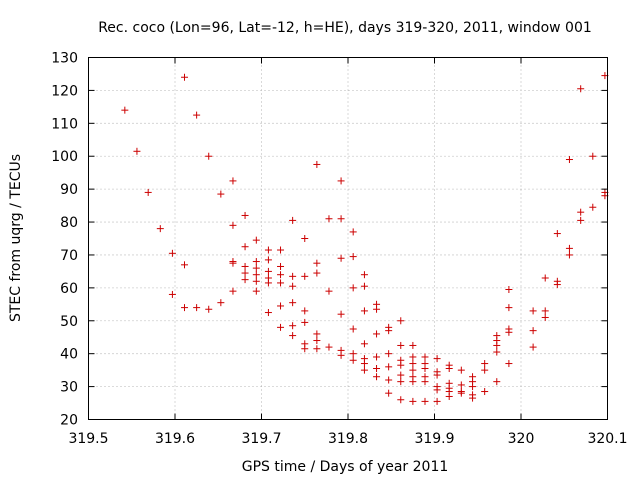 Image resolution: width=640 pixels, height=480 pixels. What do you see at coordinates (69, 289) in the screenshot?
I see `y-tick-label: 60` at bounding box center [69, 289].